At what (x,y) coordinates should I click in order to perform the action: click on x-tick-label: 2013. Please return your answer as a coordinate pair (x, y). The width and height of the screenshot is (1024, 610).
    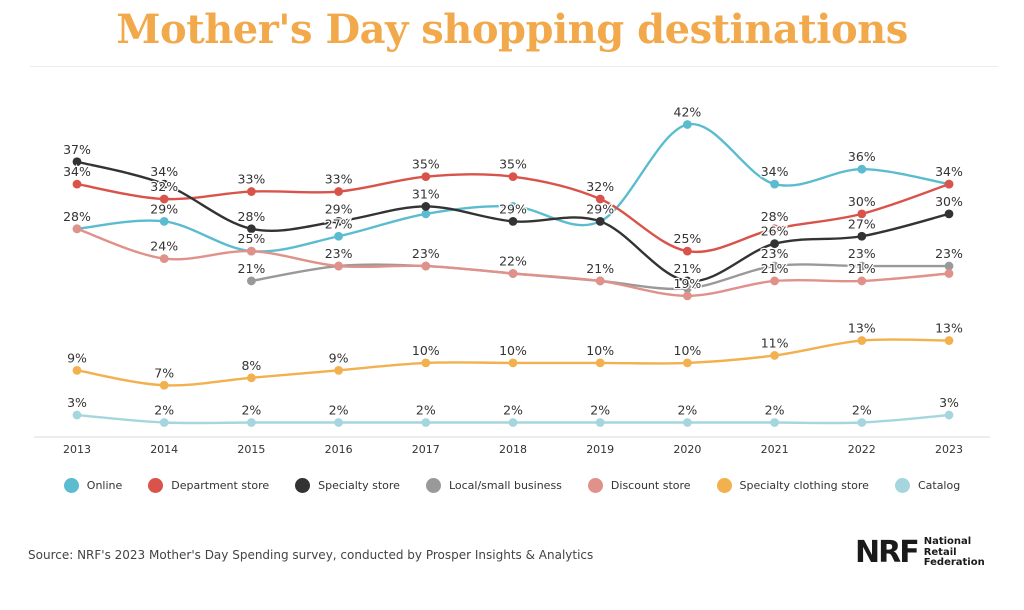
    Looking at the image, I should click on (77, 449).